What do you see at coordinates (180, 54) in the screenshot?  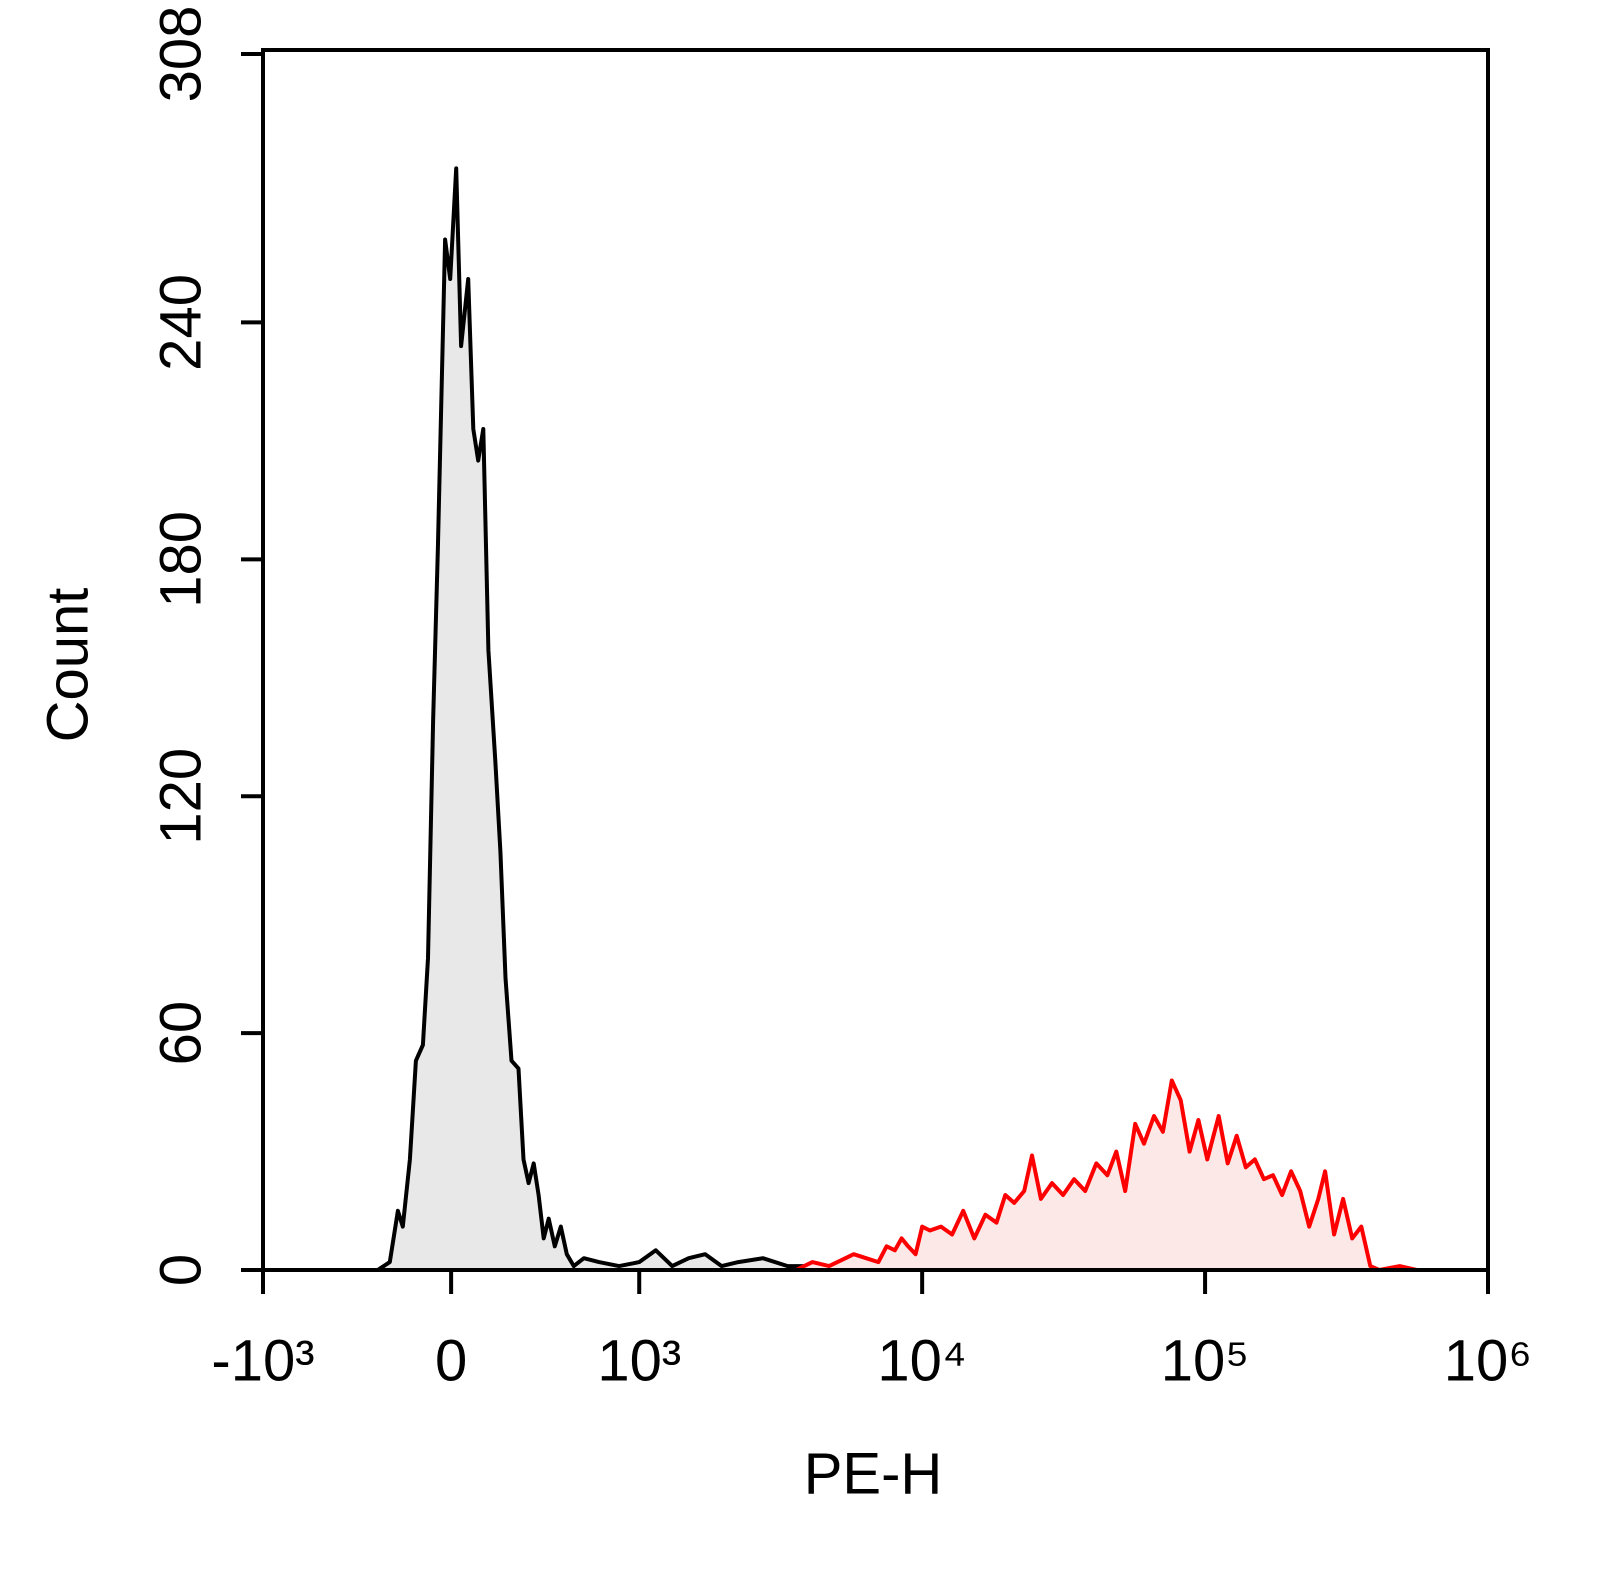 I see `y-tick-label: 308` at bounding box center [180, 54].